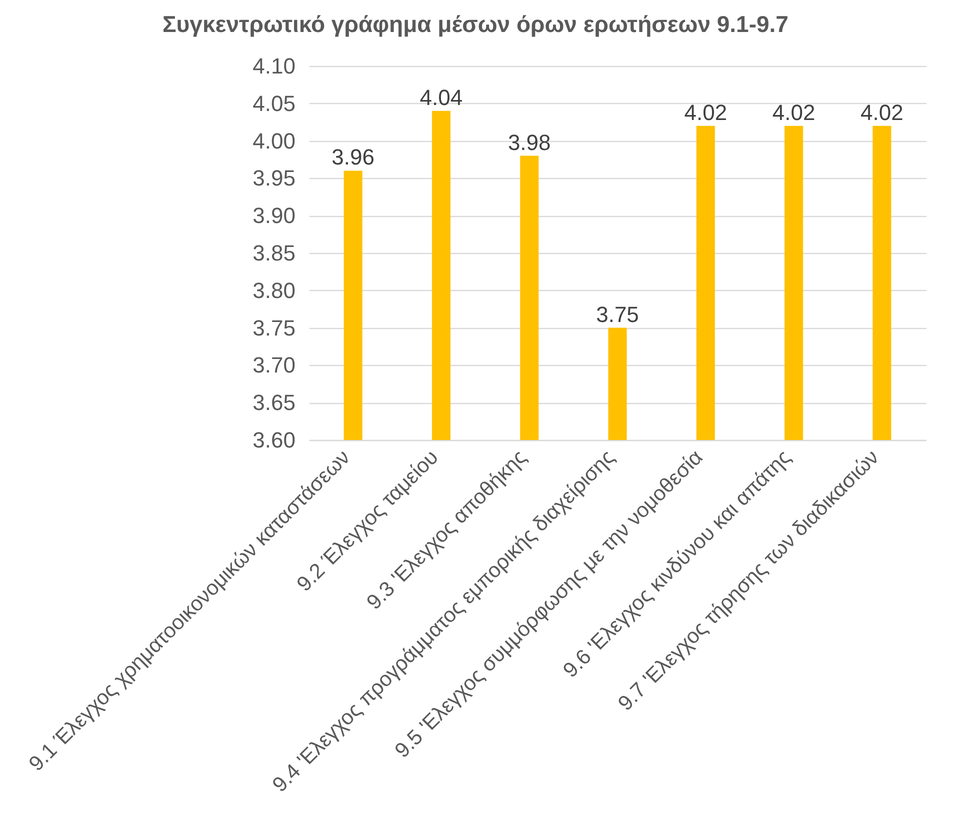 This screenshot has width=959, height=831. I want to click on chart-title: Συγκεντρωτικό γράφημα μέσων όρων ερωτήσεων 9.1-9.7, so click(475, 24).